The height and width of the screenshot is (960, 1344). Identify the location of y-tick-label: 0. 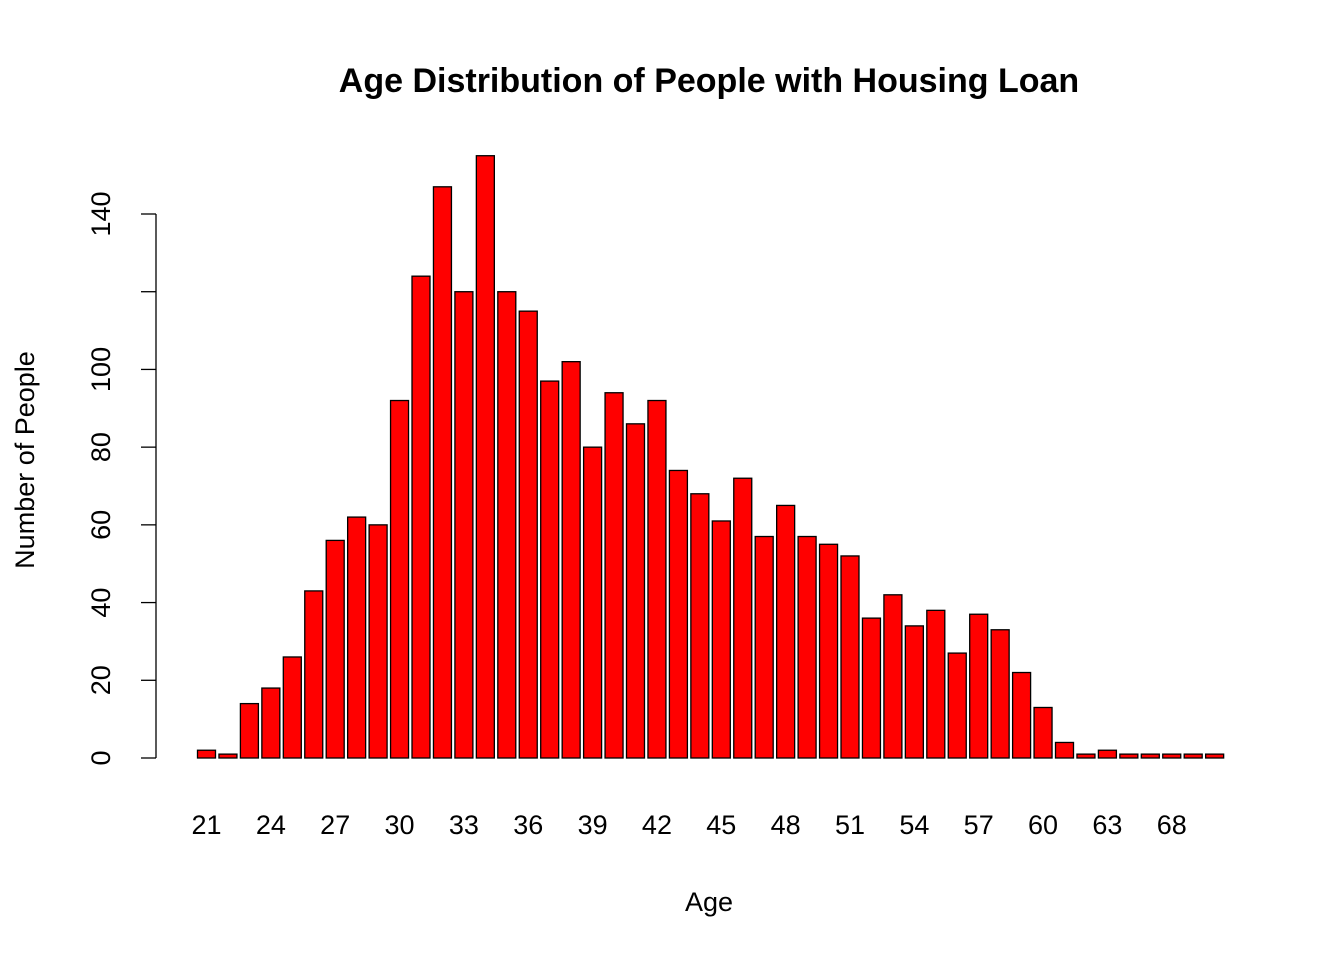
(101, 757).